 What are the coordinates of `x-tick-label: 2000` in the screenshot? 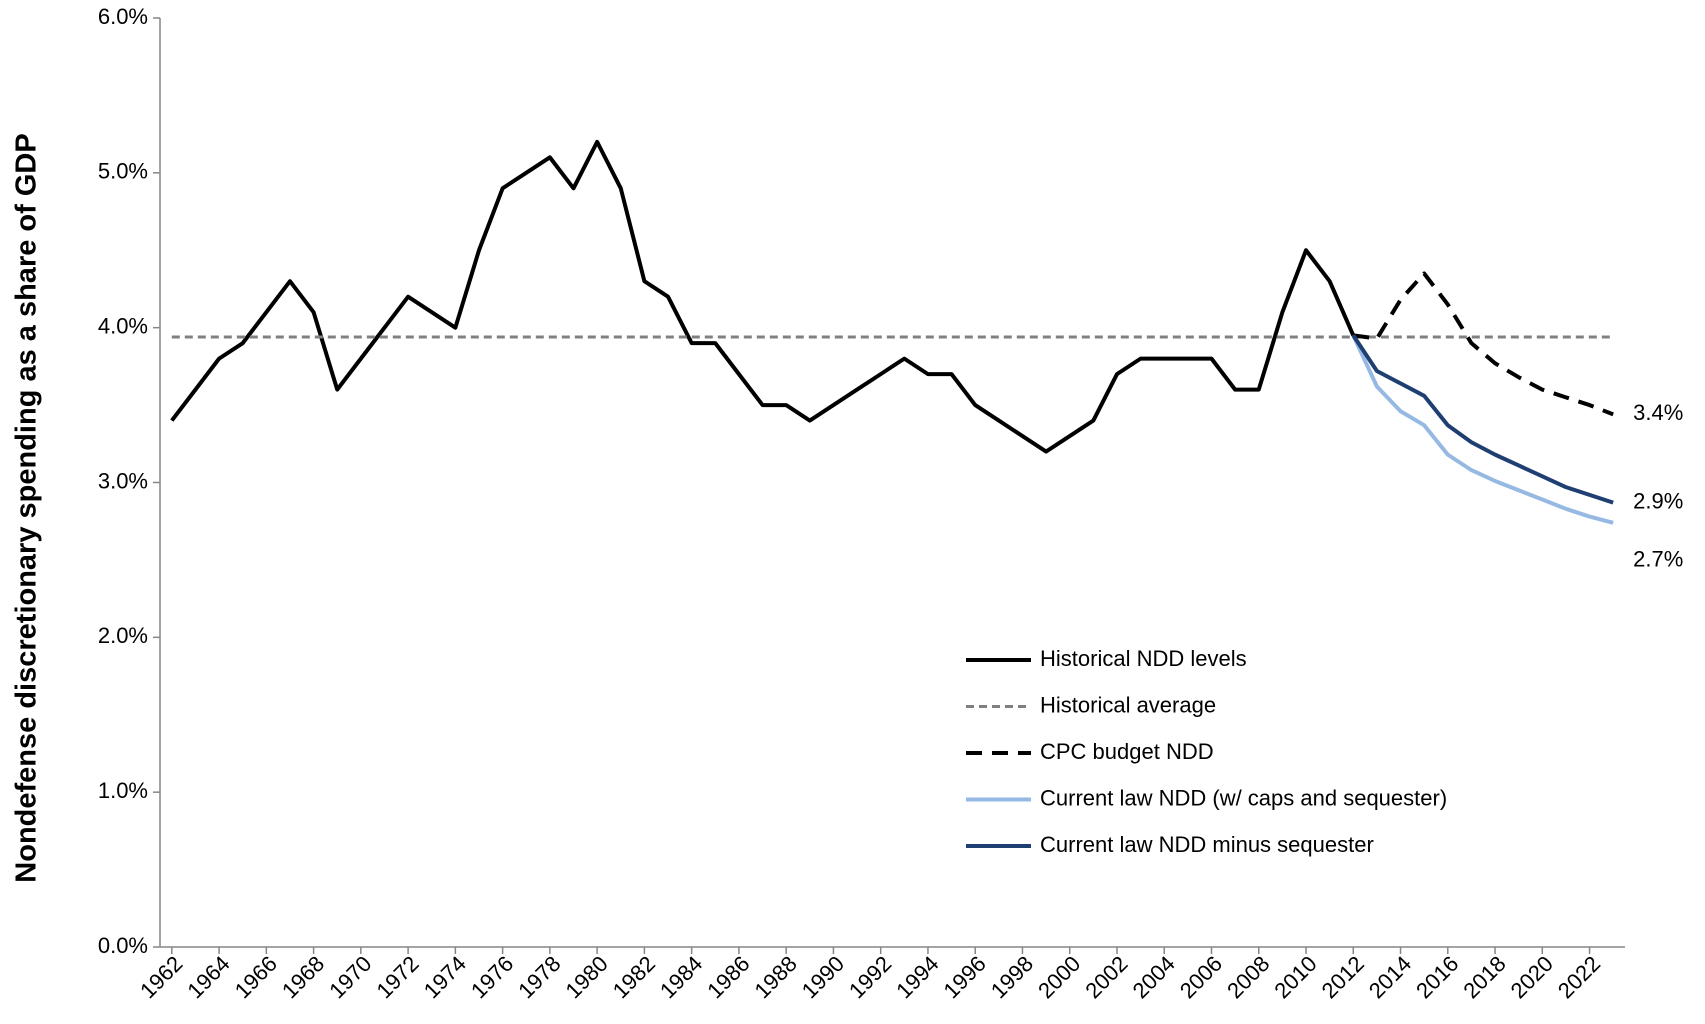 It's located at (1059, 977).